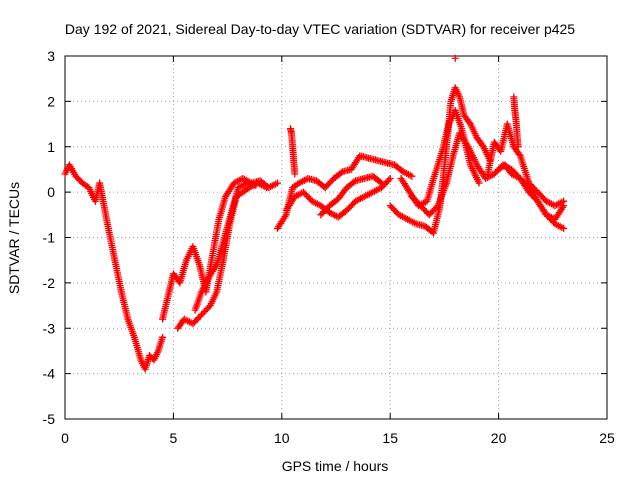 The width and height of the screenshot is (640, 480). What do you see at coordinates (390, 438) in the screenshot?
I see `x-tick-label: 15` at bounding box center [390, 438].